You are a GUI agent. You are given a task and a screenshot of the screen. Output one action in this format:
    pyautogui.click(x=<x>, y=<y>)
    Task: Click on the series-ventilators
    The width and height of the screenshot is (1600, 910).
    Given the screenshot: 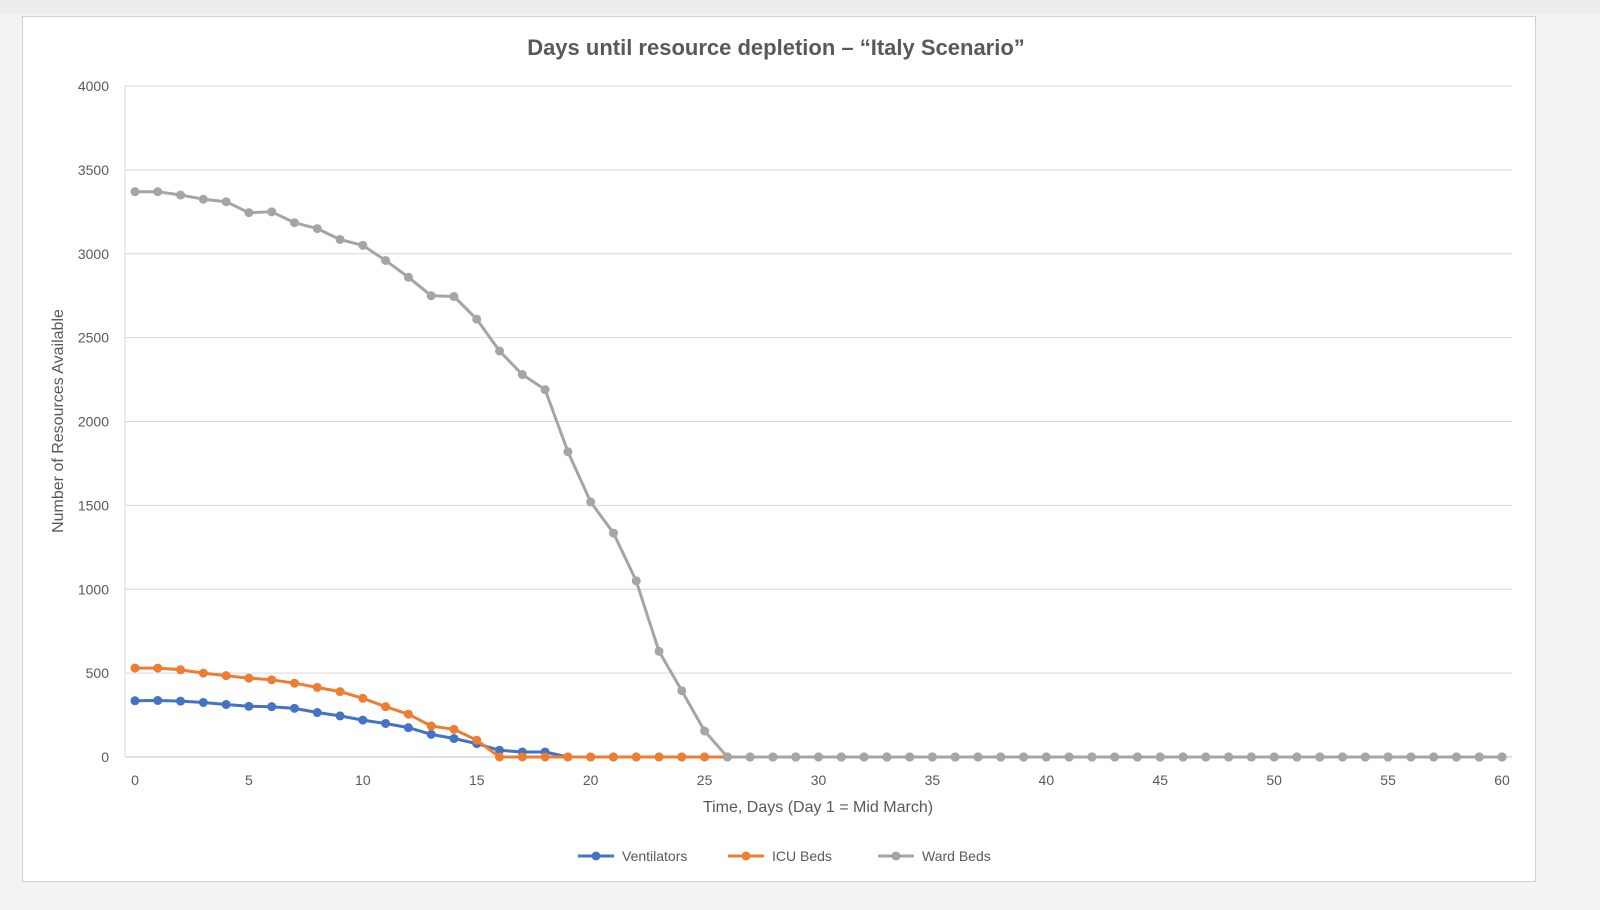 What is the action you would take?
    pyautogui.click(x=818, y=728)
    